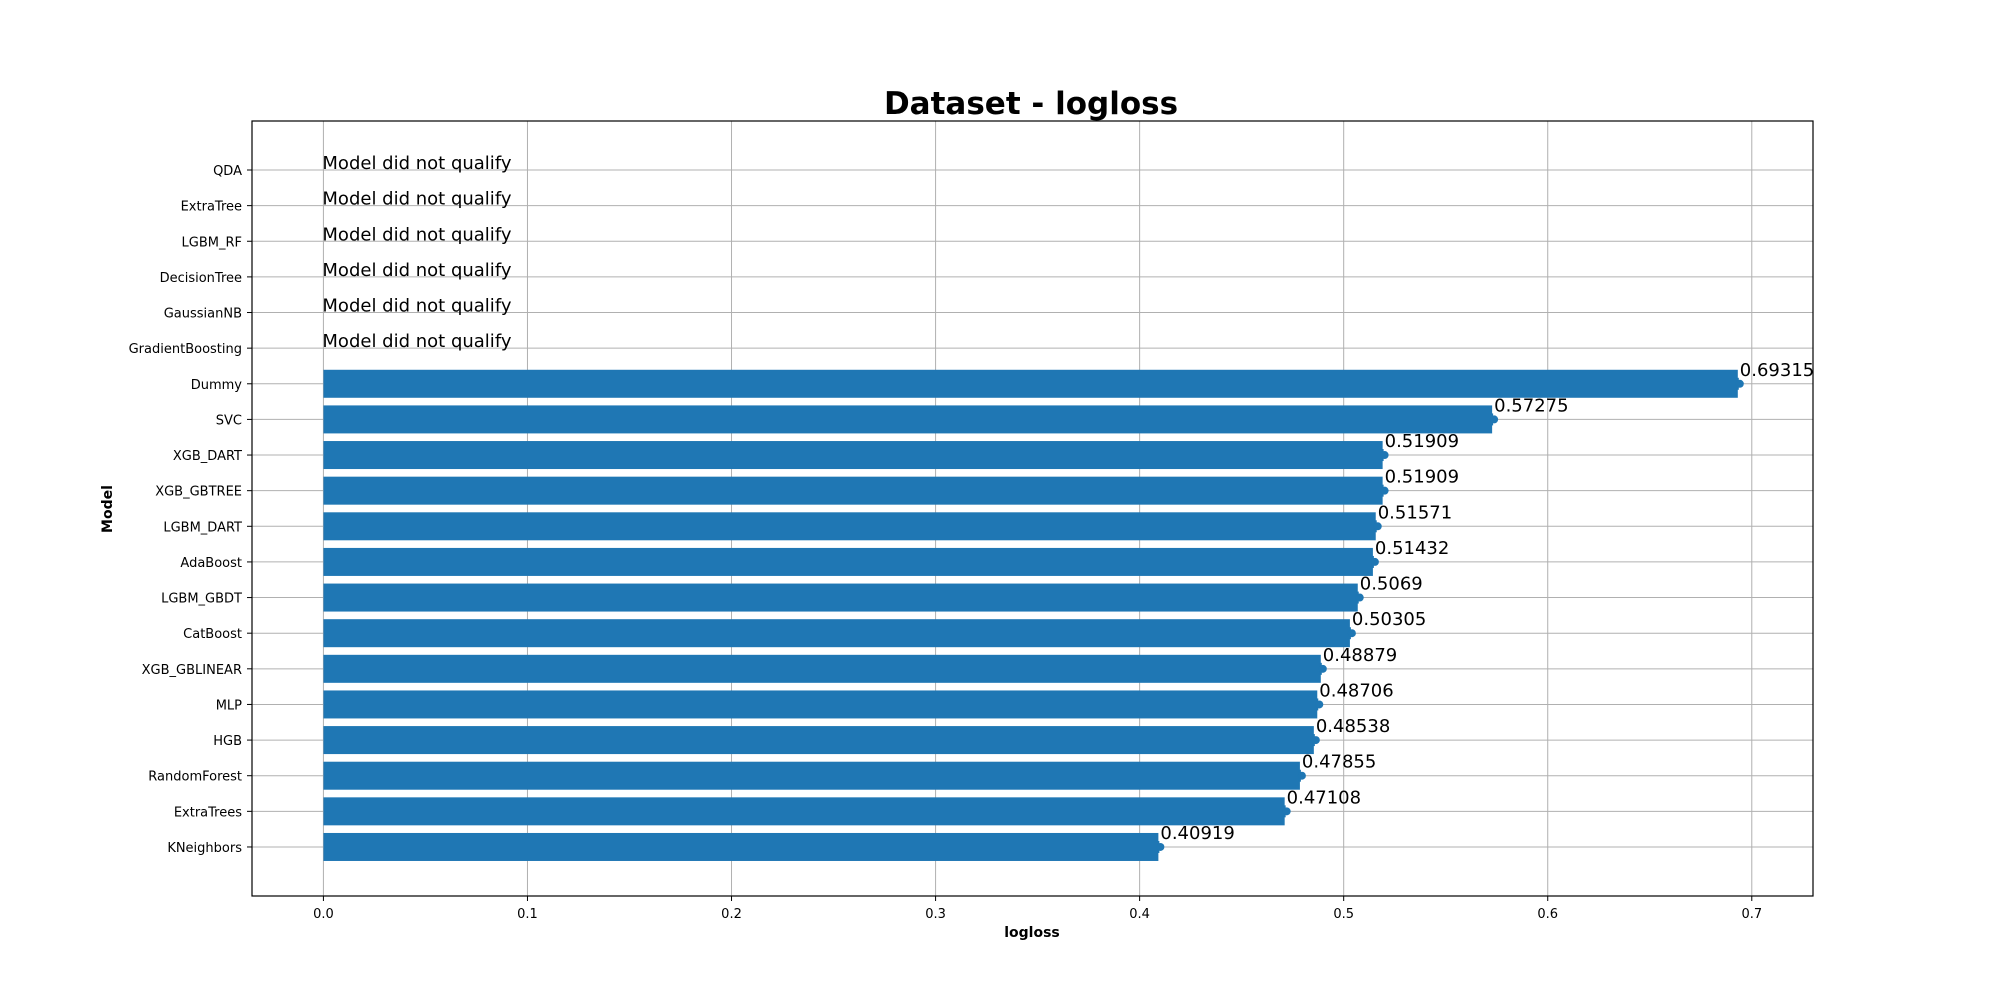 Image resolution: width=2000 pixels, height=1000 pixels. I want to click on y-tick-label: SVC, so click(229, 420).